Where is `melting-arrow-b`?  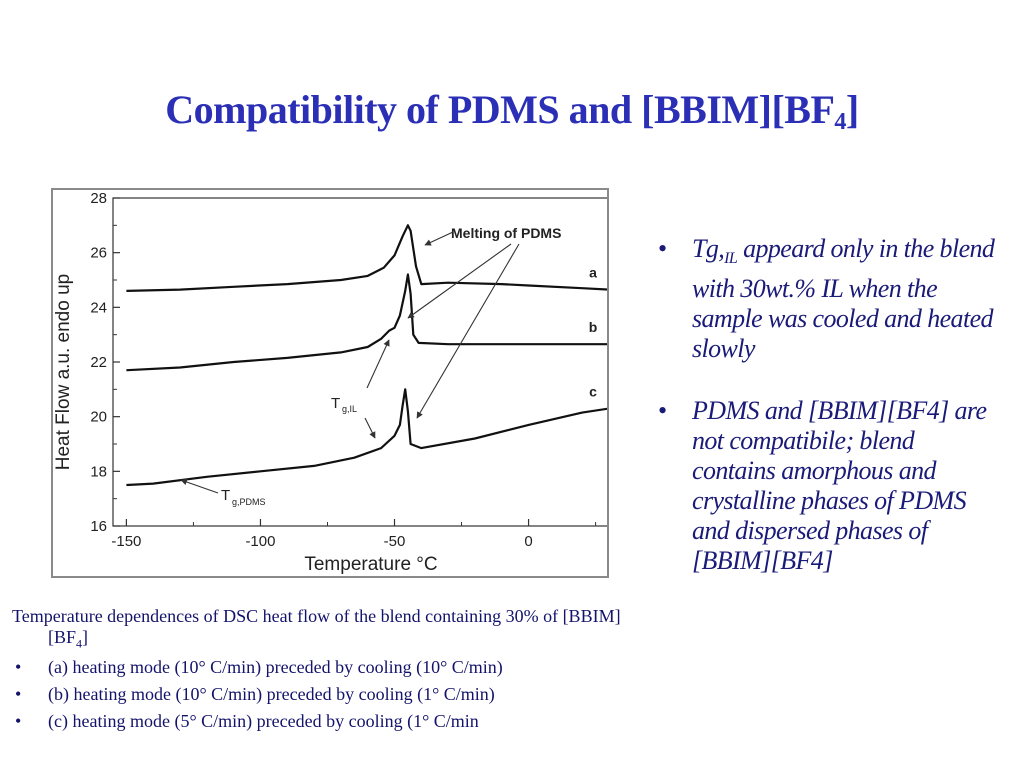 melting-arrow-b is located at coordinates (459, 281).